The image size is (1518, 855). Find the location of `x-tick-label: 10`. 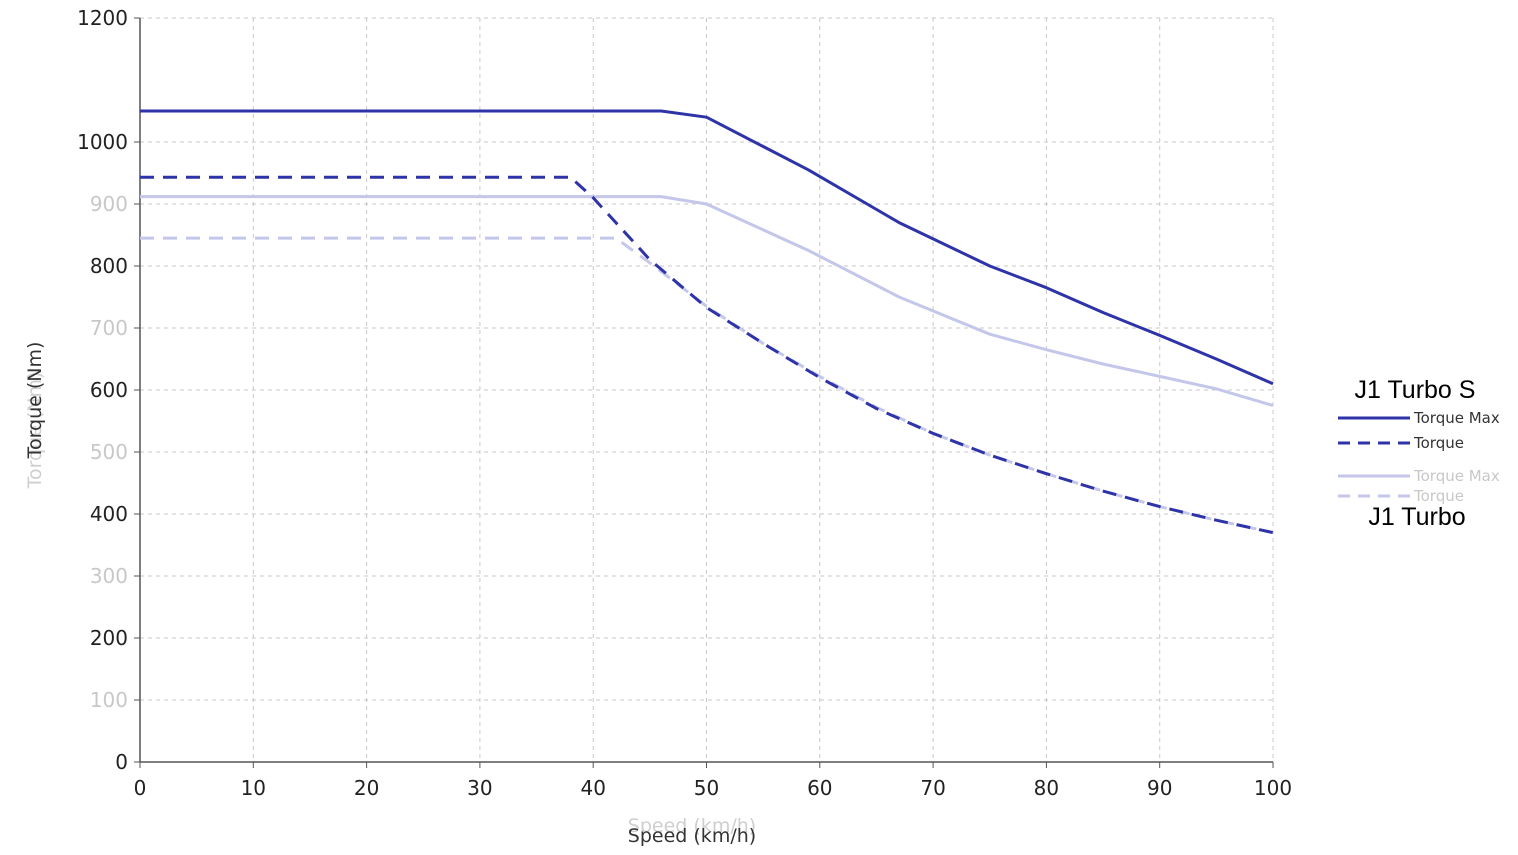

x-tick-label: 10 is located at coordinates (253, 788).